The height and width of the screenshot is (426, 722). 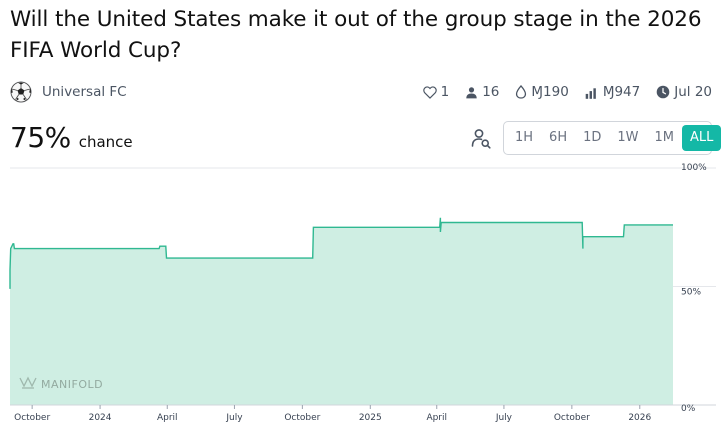 I want to click on range-button-1m: 1M, so click(x=664, y=137).